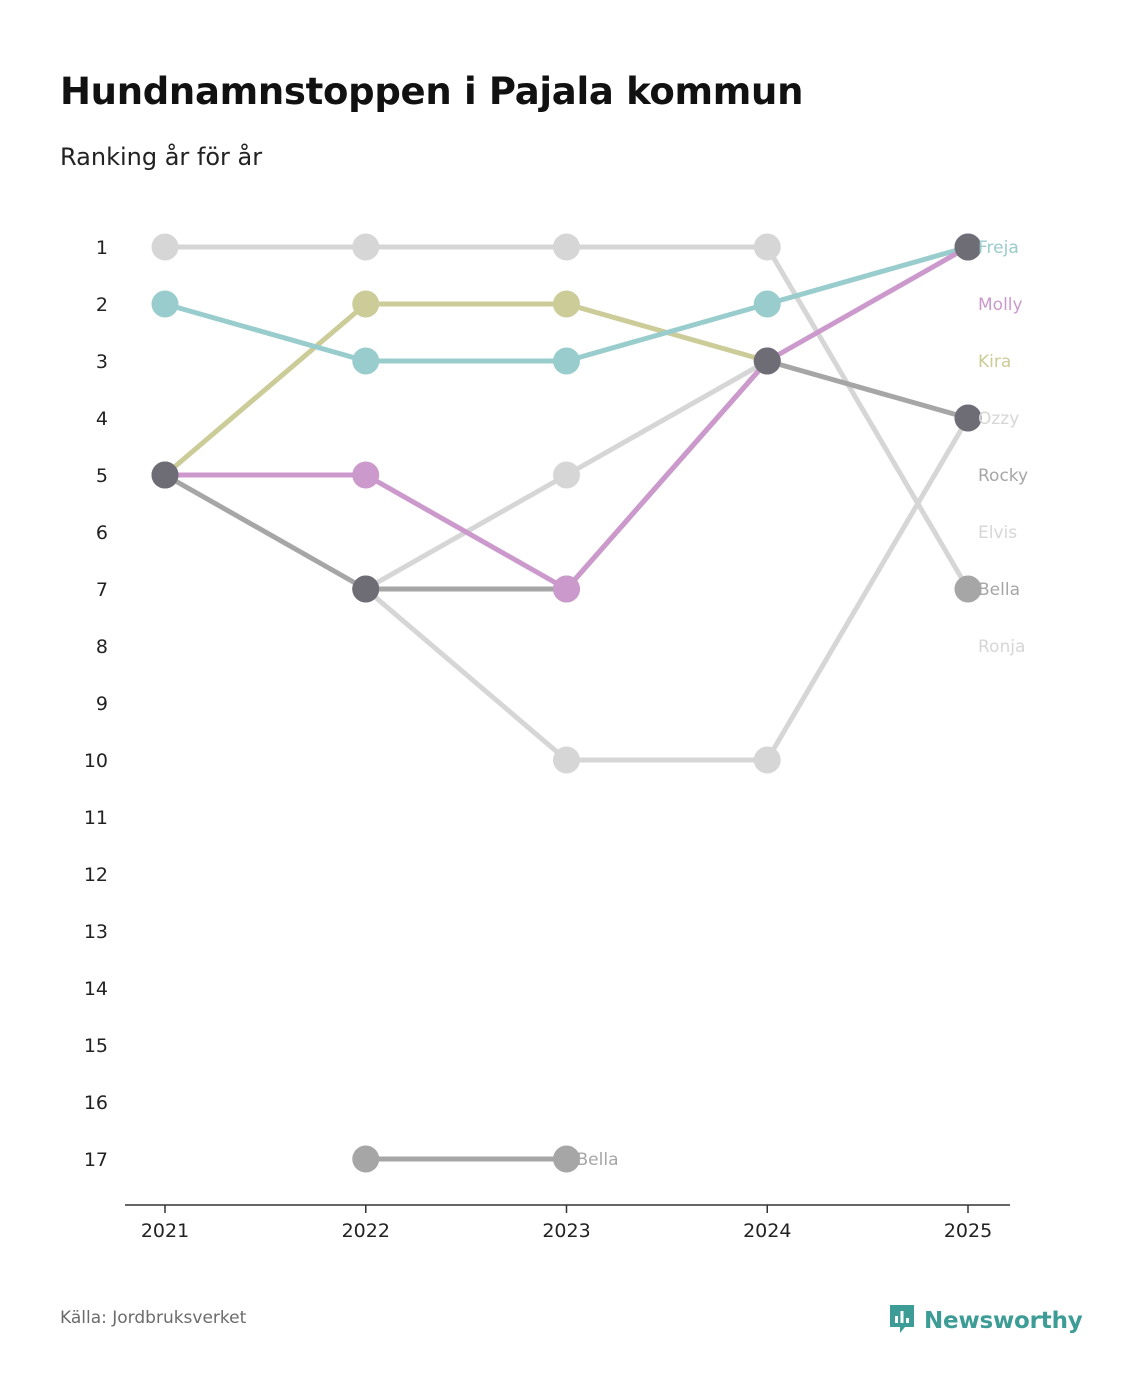 This screenshot has width=1122, height=1400. What do you see at coordinates (161, 157) in the screenshot?
I see `chart-subtitle: Ranking år för år` at bounding box center [161, 157].